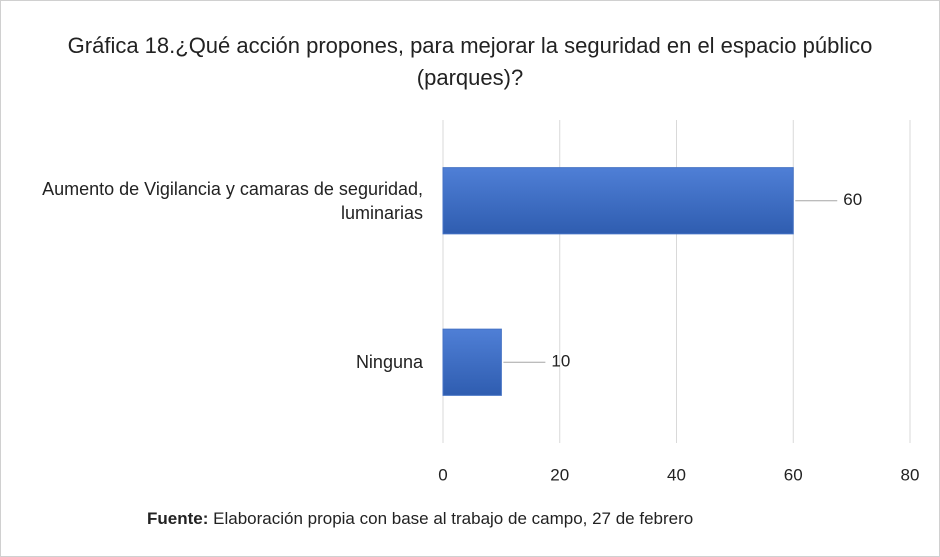 This screenshot has height=557, width=940. What do you see at coordinates (793, 474) in the screenshot?
I see `x-tick-label: 60` at bounding box center [793, 474].